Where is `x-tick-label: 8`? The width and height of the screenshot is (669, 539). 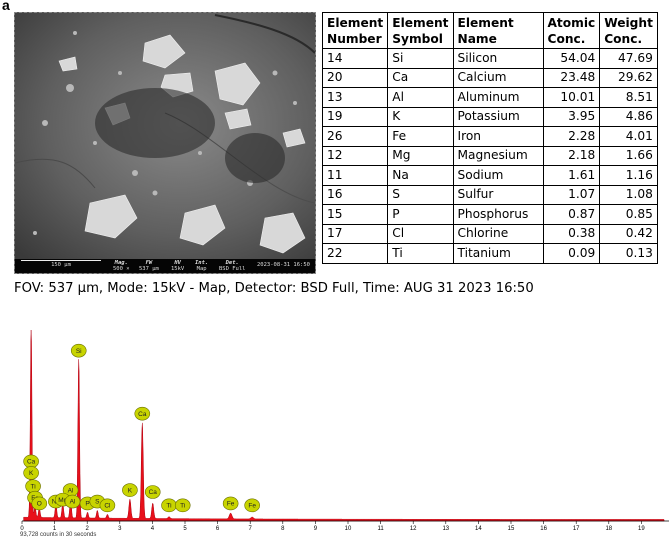
x-tick-label: 8 is located at coordinates (283, 529).